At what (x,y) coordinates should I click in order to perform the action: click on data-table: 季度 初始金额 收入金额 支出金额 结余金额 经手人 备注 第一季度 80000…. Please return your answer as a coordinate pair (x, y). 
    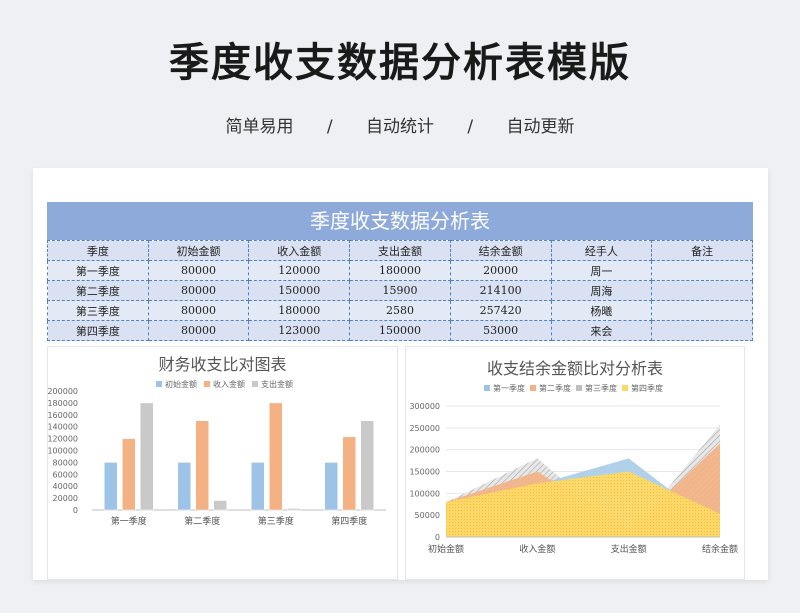
    Looking at the image, I should click on (400, 290).